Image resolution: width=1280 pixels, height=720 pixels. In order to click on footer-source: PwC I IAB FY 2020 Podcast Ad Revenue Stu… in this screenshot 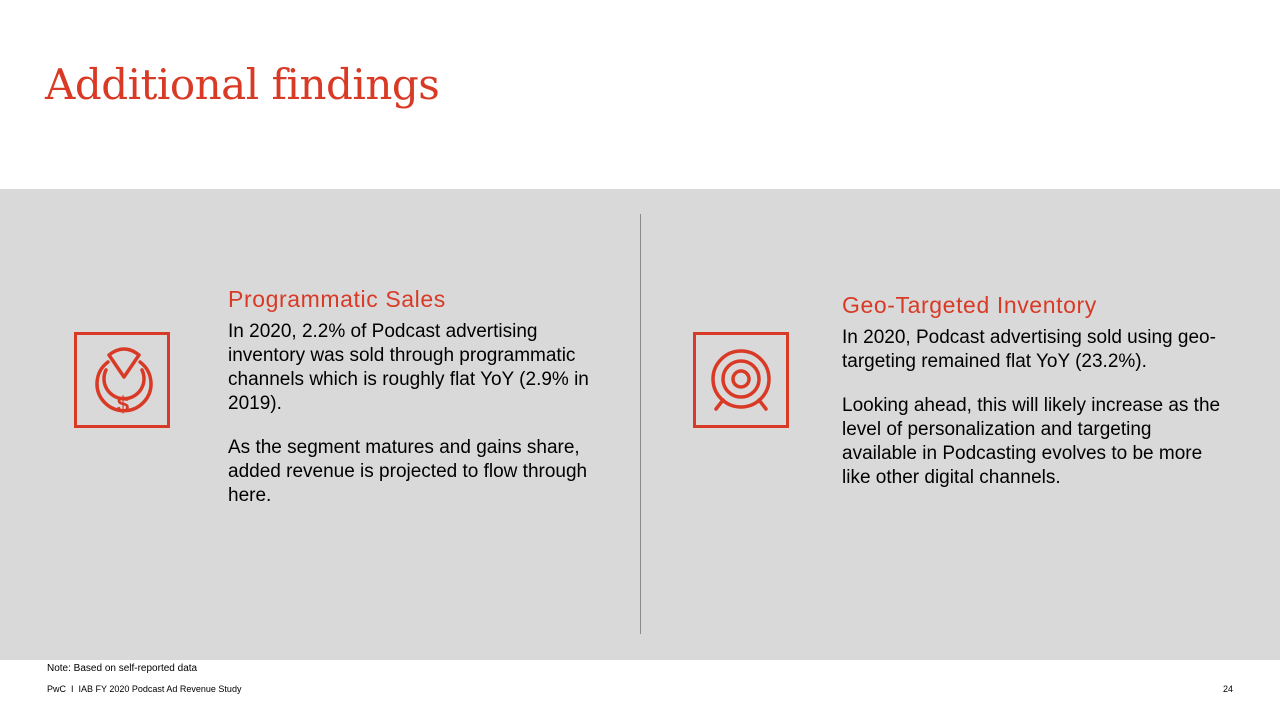, I will do `click(144, 689)`.